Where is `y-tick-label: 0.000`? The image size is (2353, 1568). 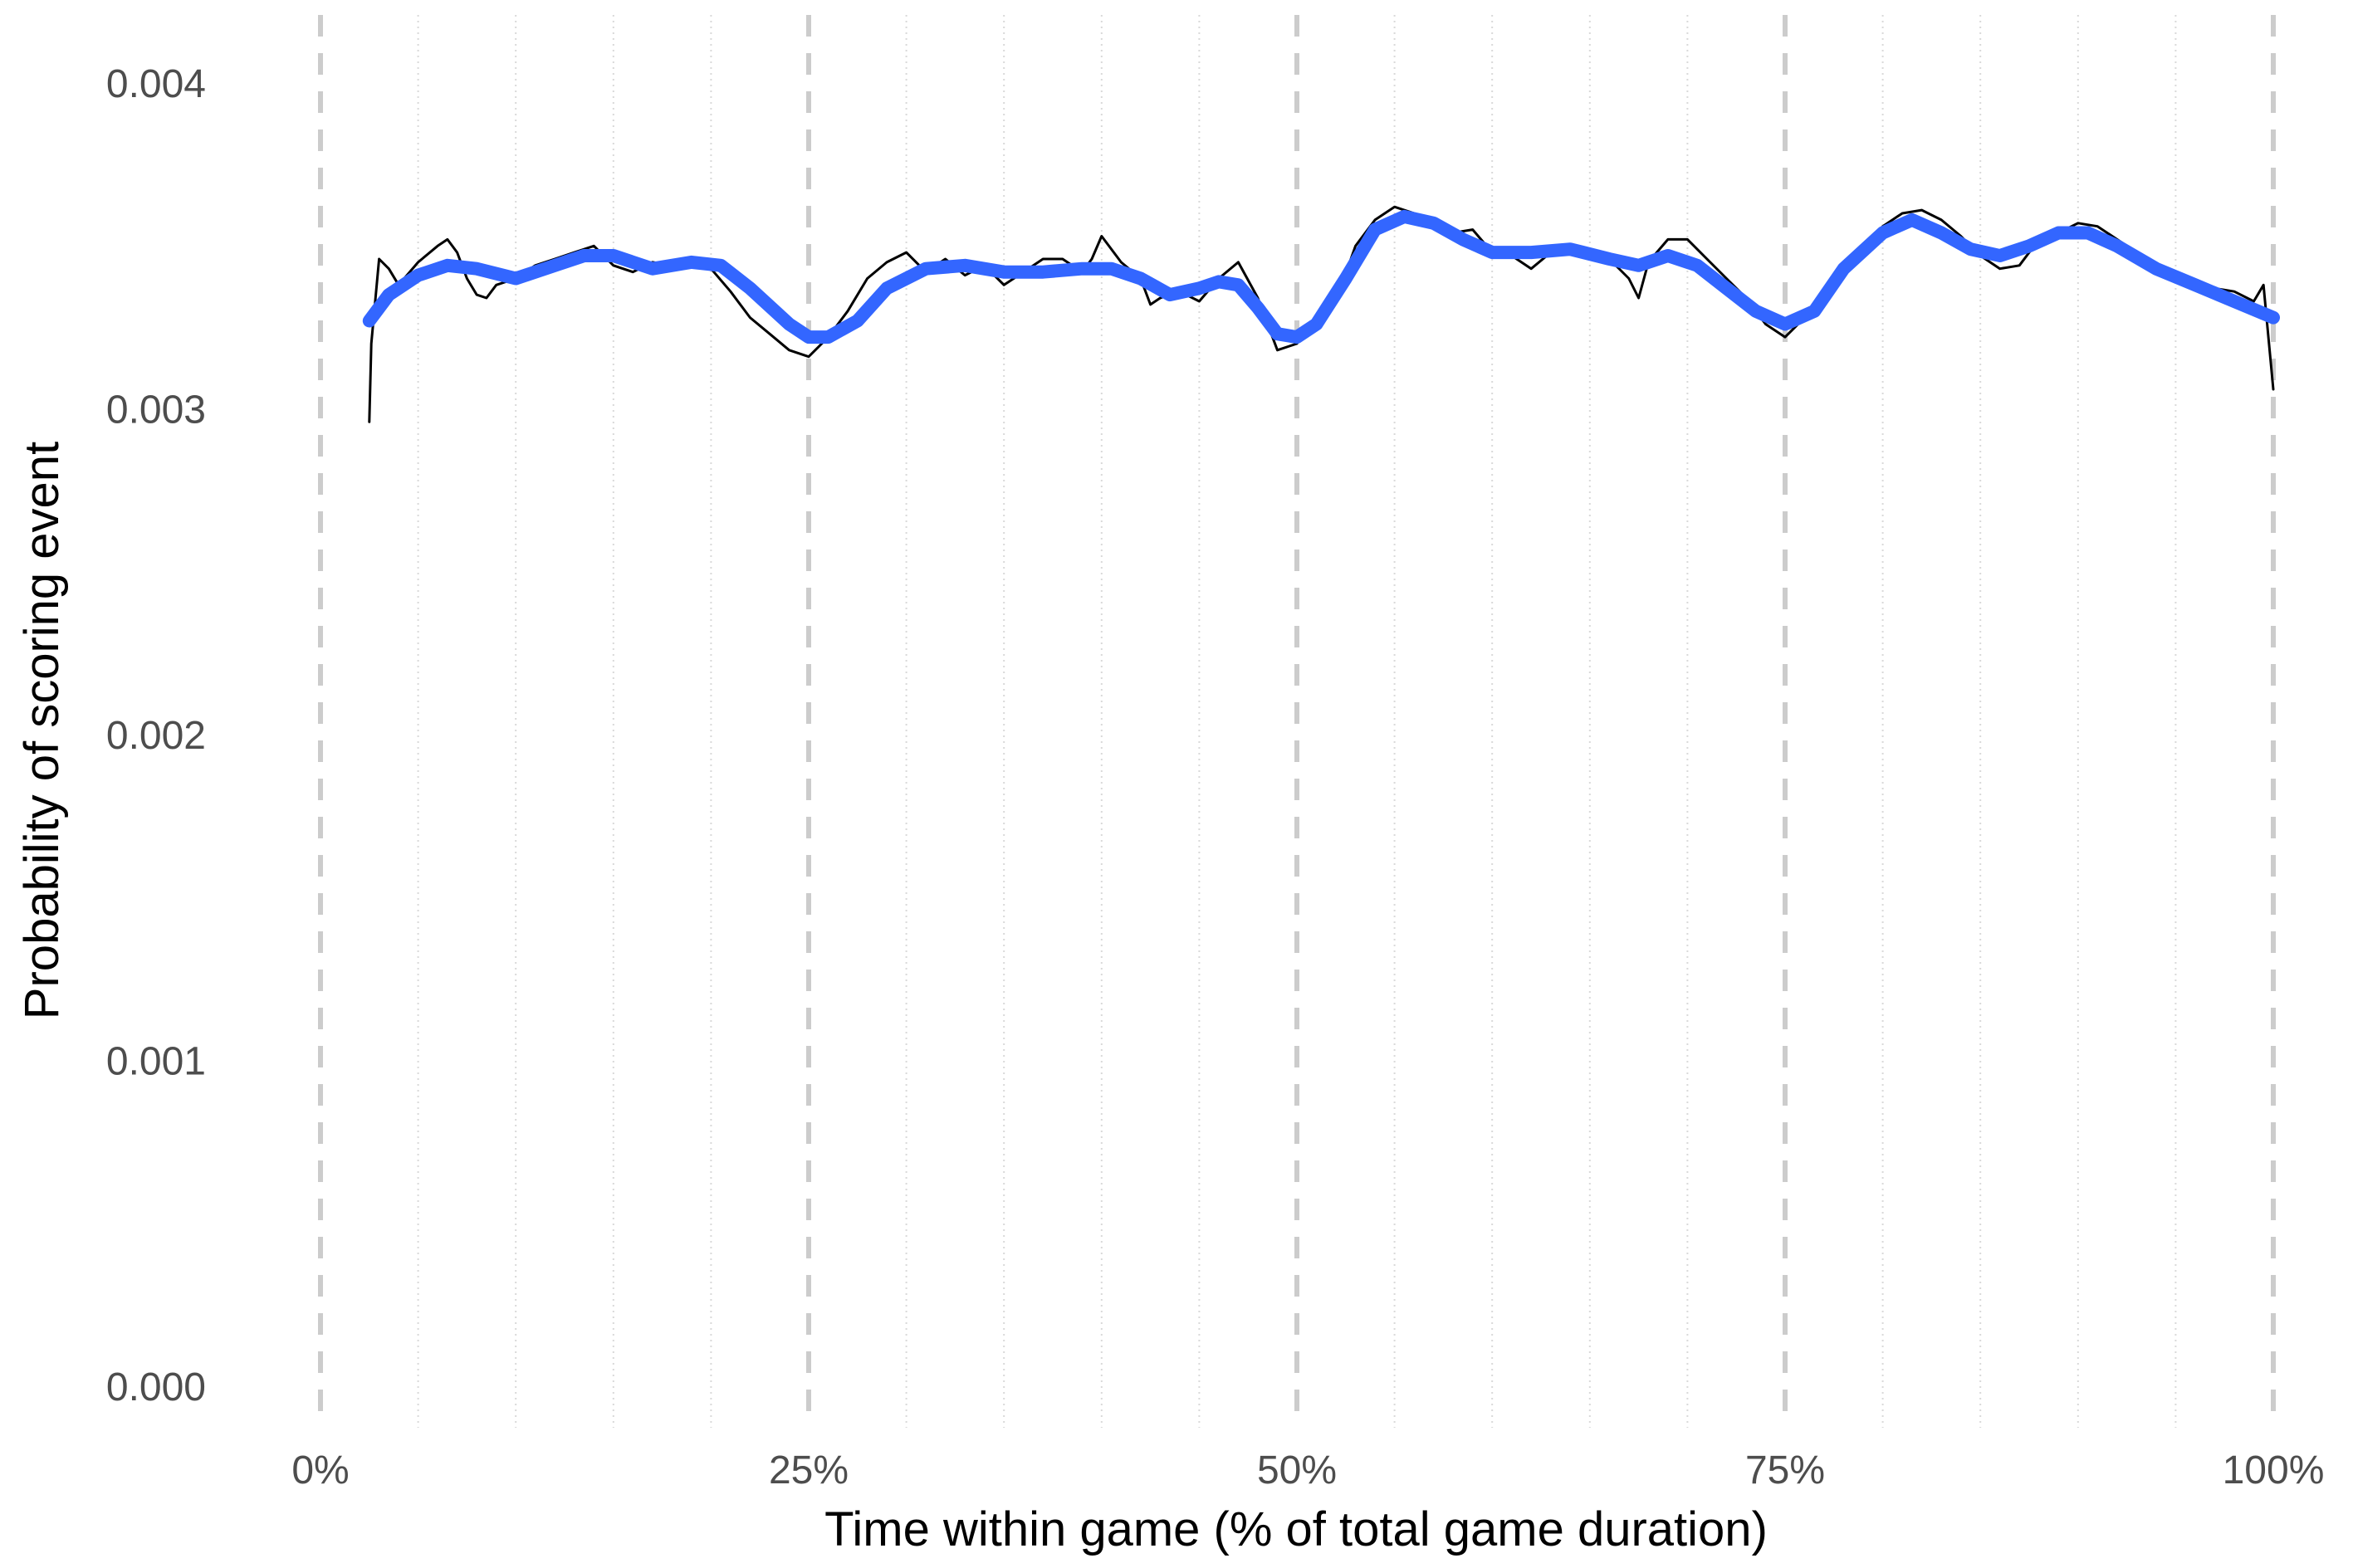
y-tick-label: 0.000 is located at coordinates (156, 1387).